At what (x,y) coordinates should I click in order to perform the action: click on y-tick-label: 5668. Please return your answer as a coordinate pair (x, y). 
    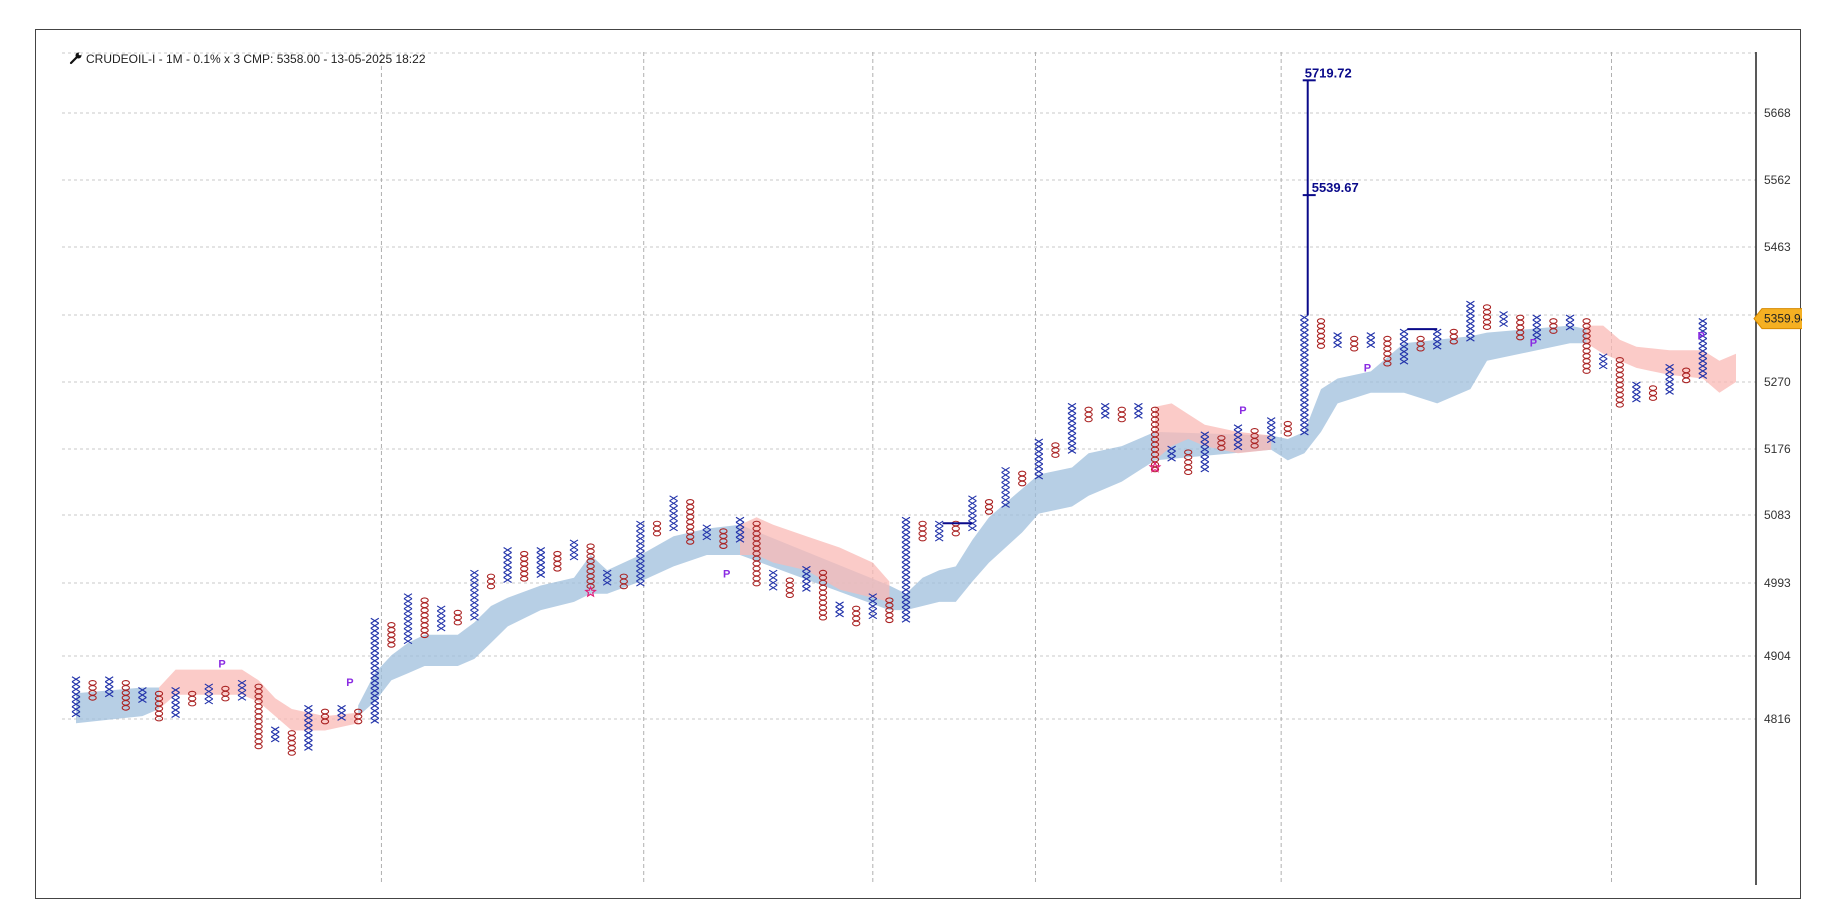
    Looking at the image, I should click on (1777, 113).